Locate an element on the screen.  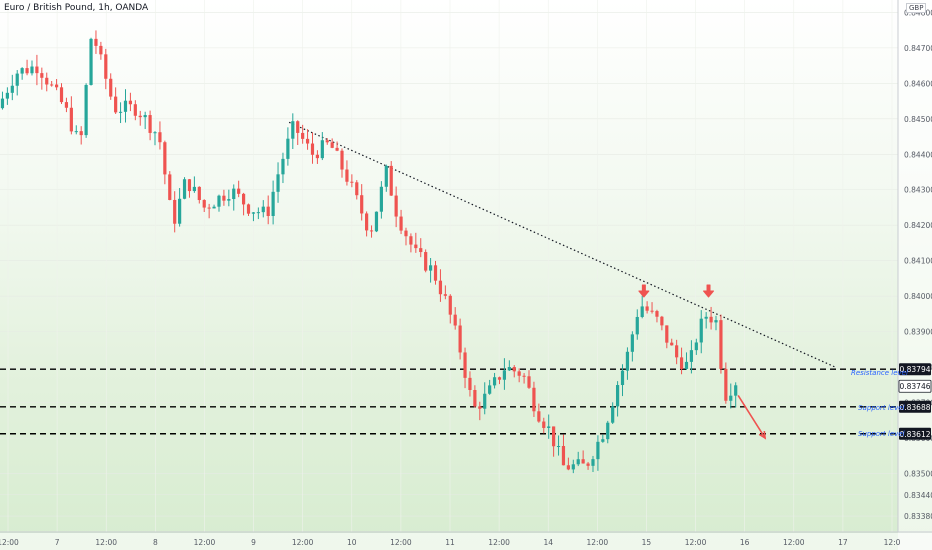
chart-title: Euro / British Pound, 1h, OANDA is located at coordinates (76, 8).